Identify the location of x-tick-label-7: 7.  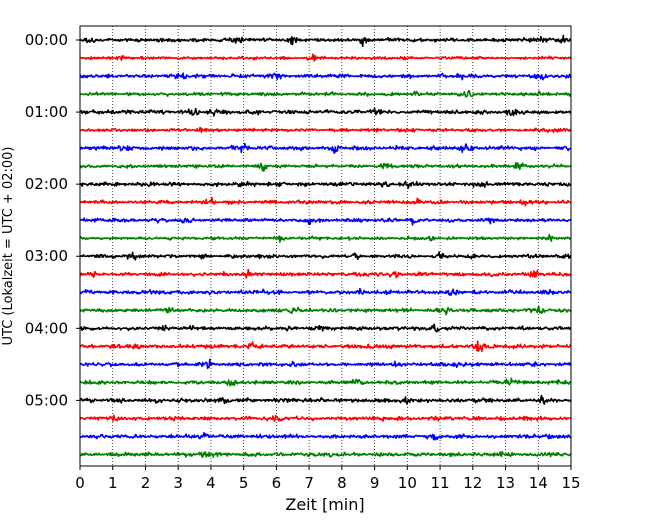
(309, 483).